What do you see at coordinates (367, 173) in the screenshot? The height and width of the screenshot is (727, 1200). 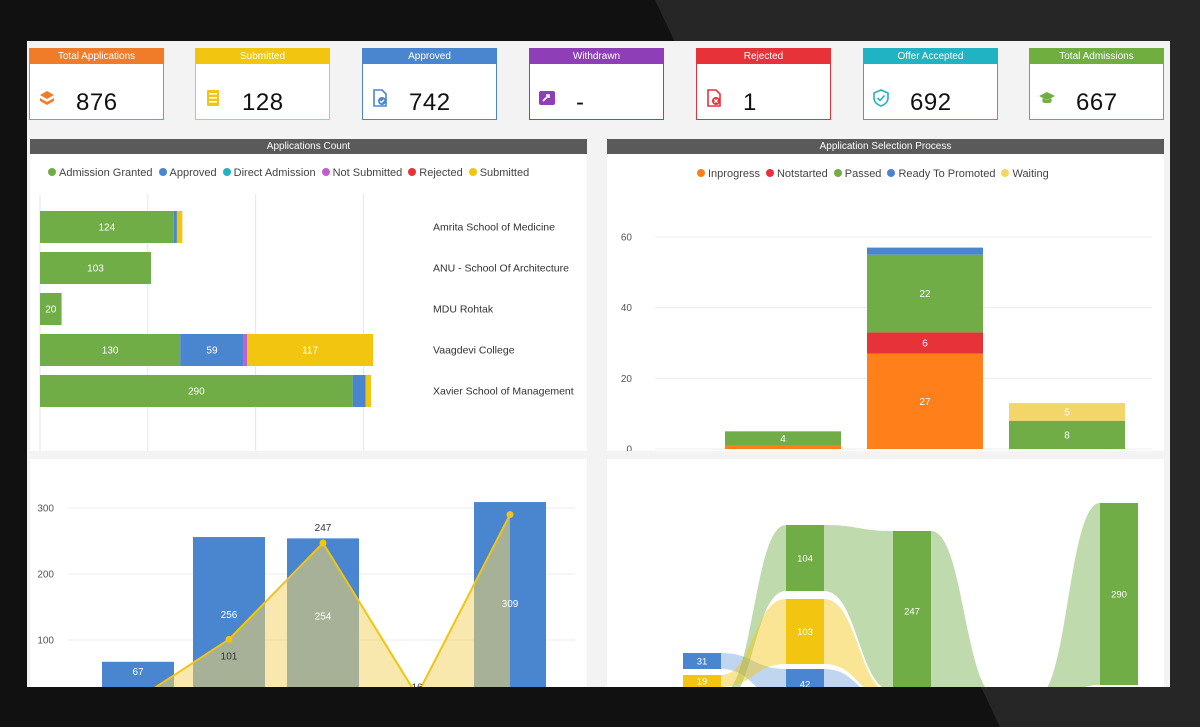 I see `legend-label: Not Submitted` at bounding box center [367, 173].